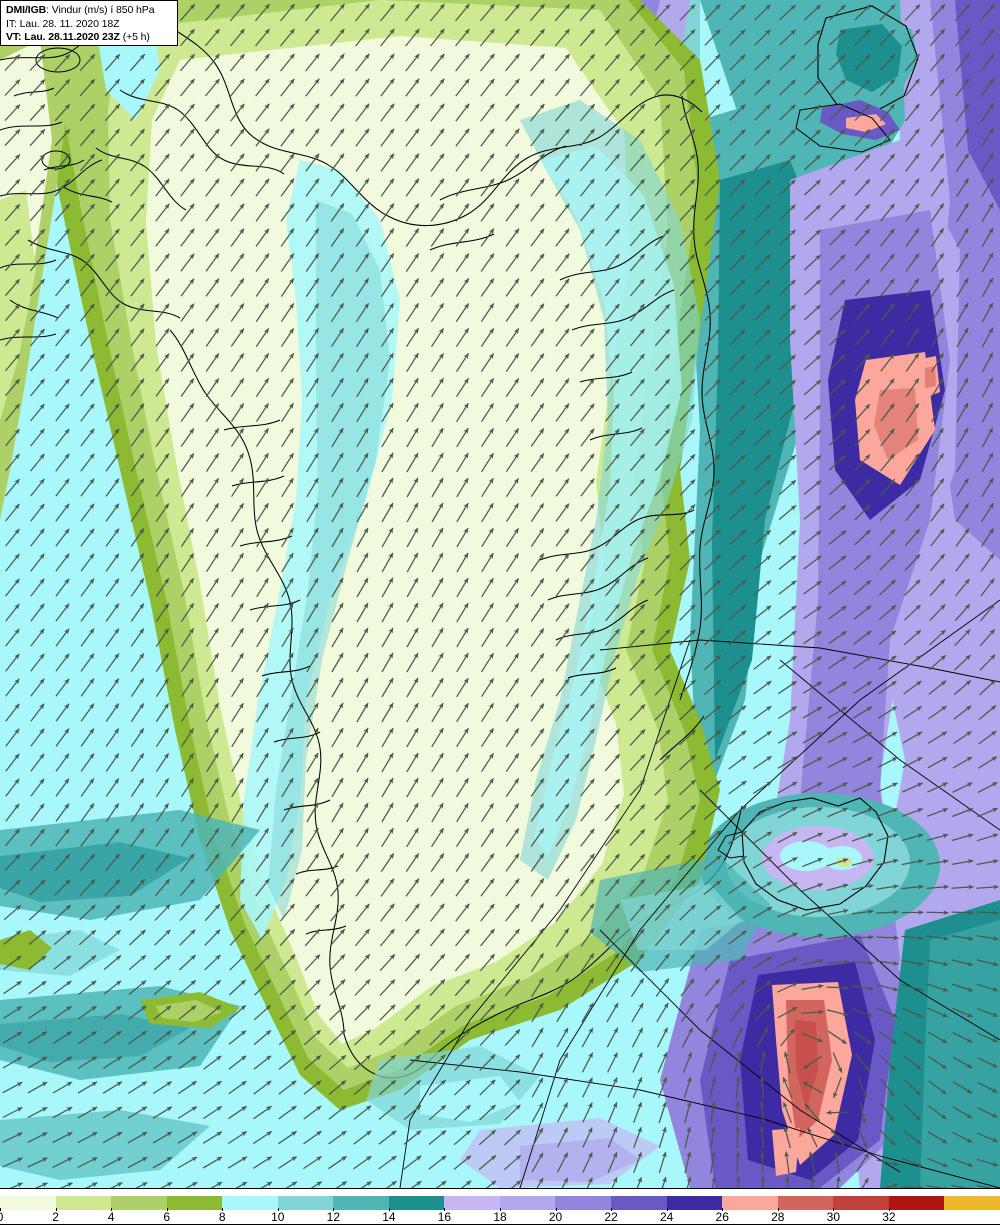 This screenshot has height=1225, width=1000. Describe the element at coordinates (1, 1217) in the screenshot. I see `colorbar-tick: 0` at that location.